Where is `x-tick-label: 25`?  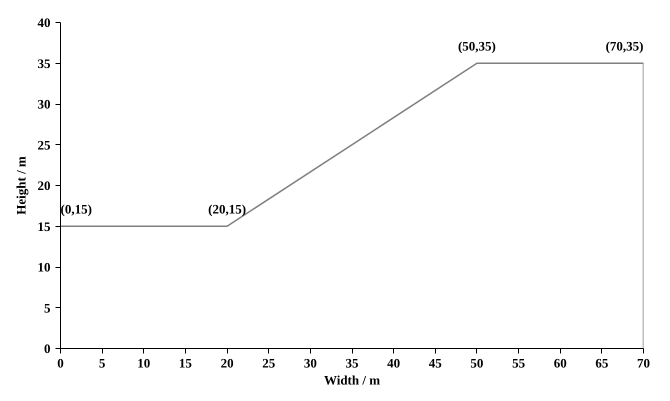 x-tick-label: 25 is located at coordinates (269, 363).